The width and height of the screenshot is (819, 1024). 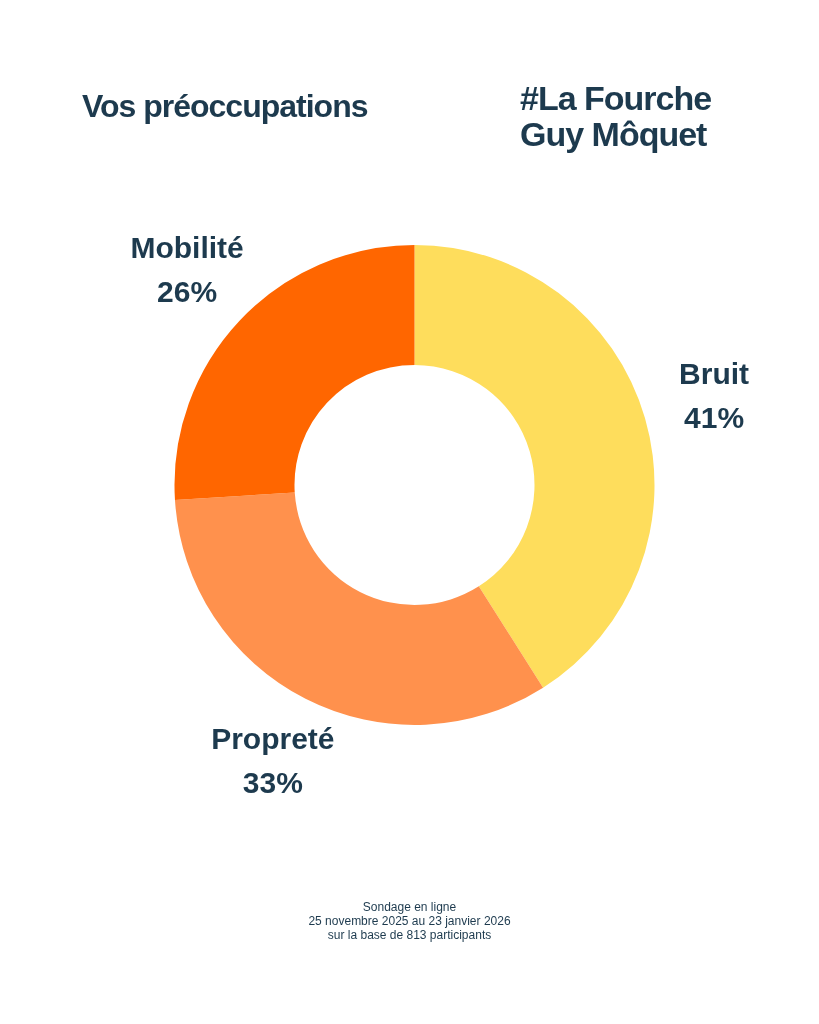 I want to click on text: Sondage en ligne, so click(x=409, y=907).